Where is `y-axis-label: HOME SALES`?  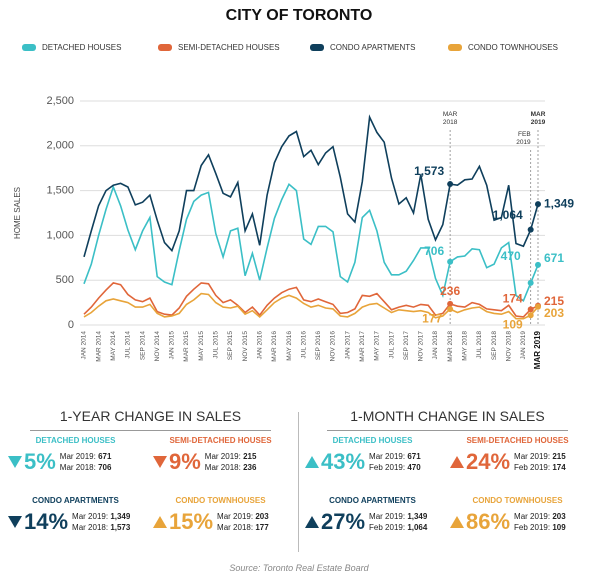
y-axis-label: HOME SALES is located at coordinates (17, 213).